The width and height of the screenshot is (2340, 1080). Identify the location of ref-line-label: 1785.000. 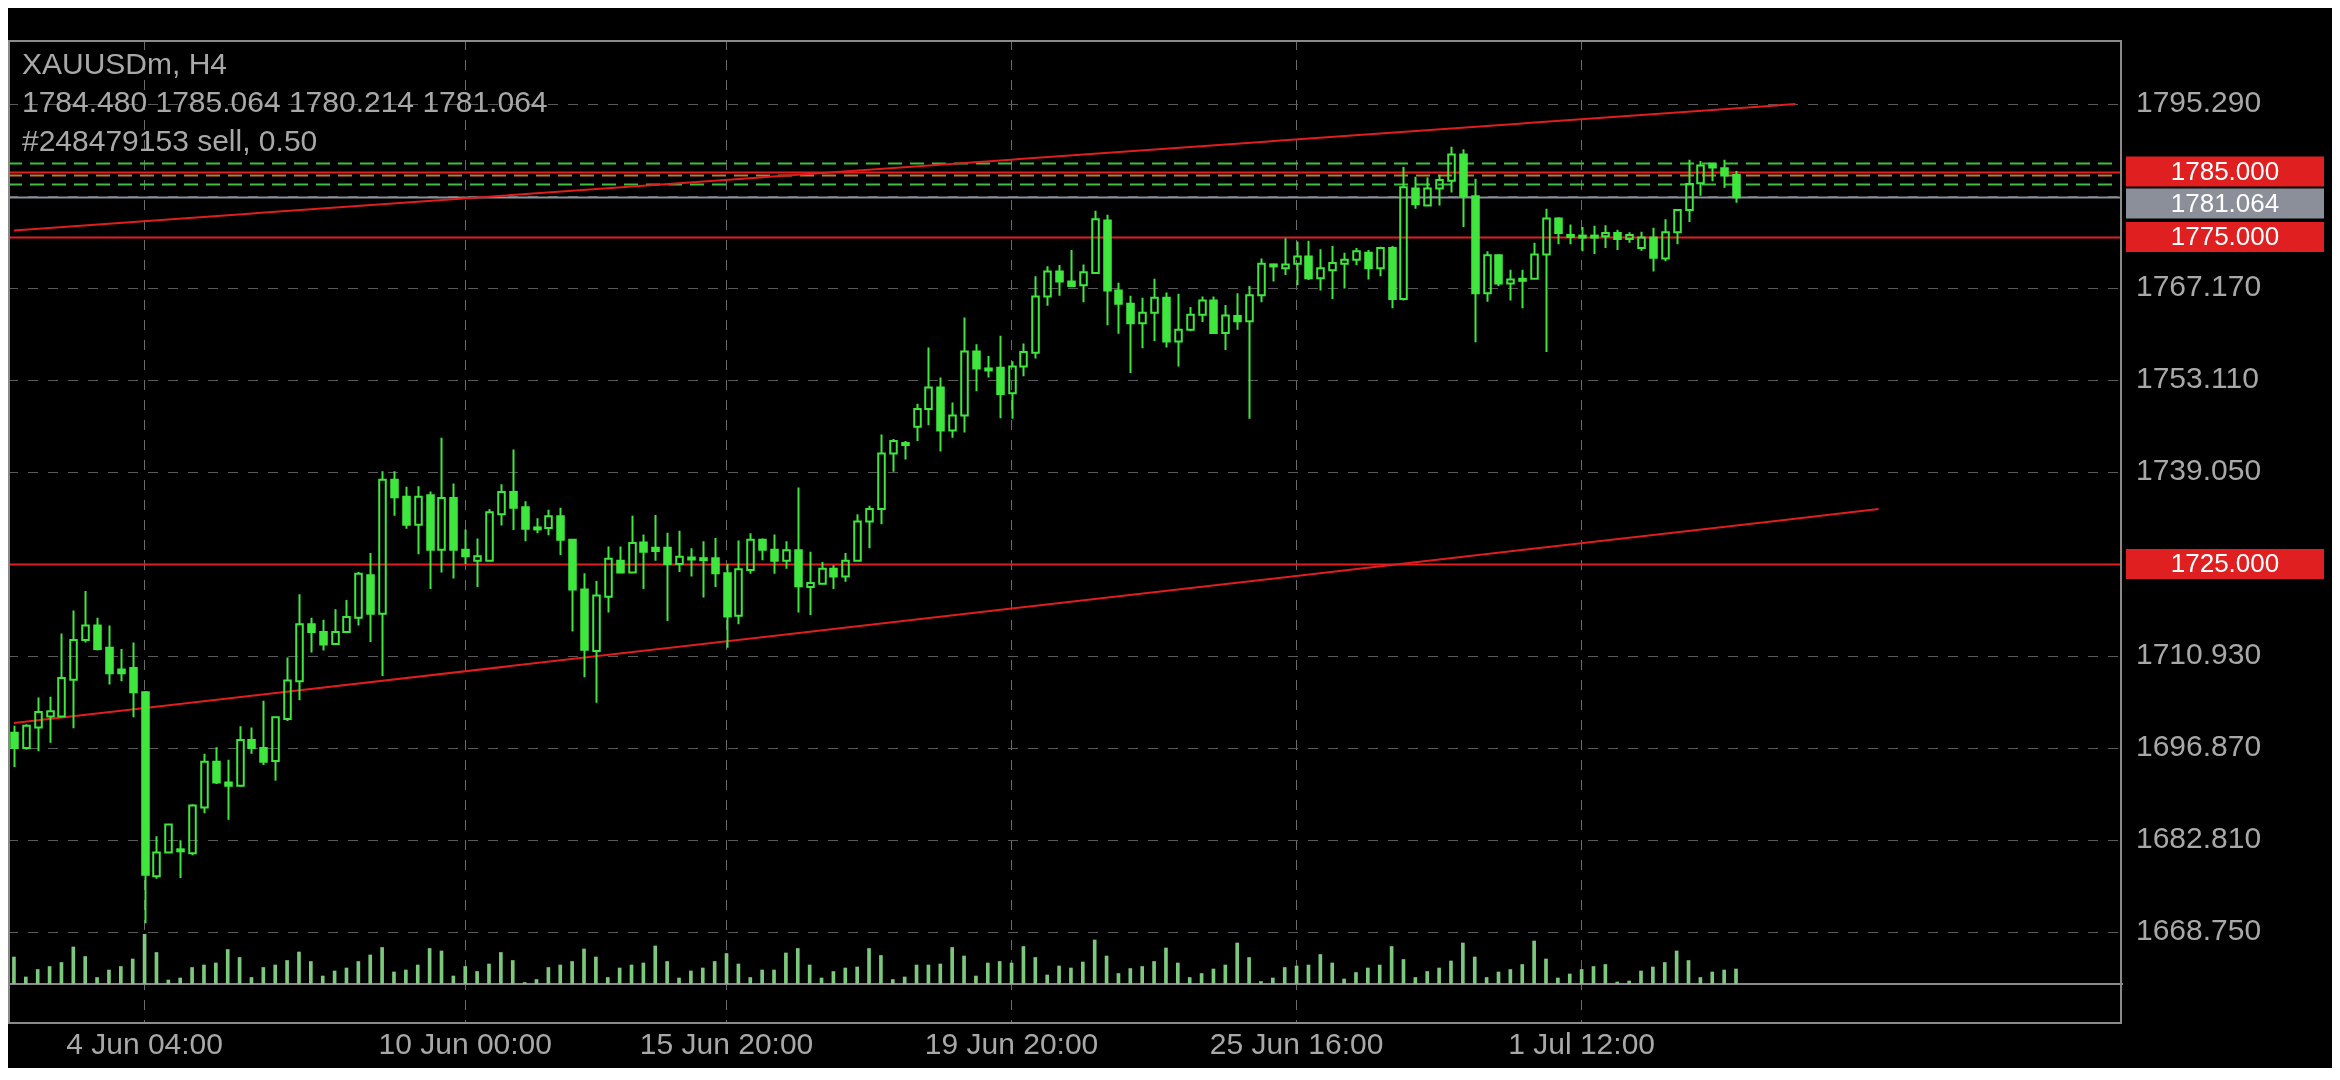
(2225, 170).